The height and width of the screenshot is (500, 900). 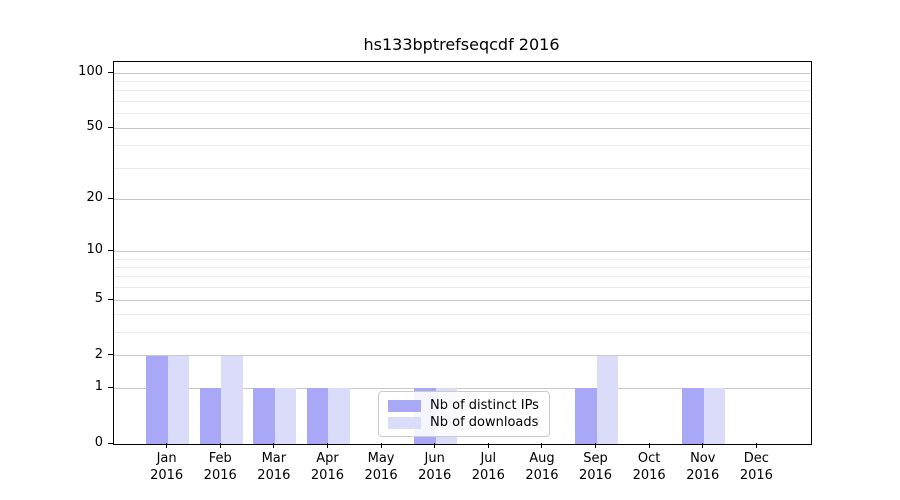 What do you see at coordinates (167, 467) in the screenshot?
I see `x-tick-label-jan: Jan 2016` at bounding box center [167, 467].